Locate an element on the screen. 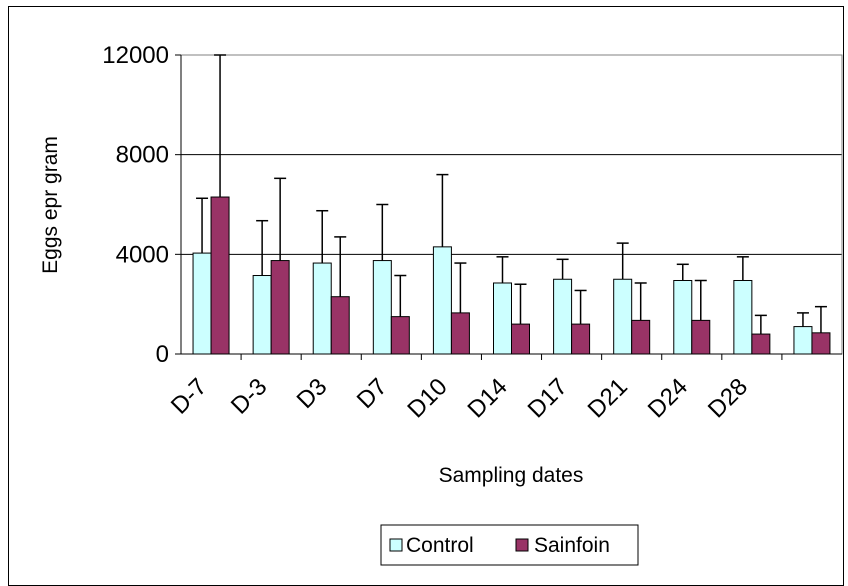  x-tick-label: D-7 is located at coordinates (189, 396).